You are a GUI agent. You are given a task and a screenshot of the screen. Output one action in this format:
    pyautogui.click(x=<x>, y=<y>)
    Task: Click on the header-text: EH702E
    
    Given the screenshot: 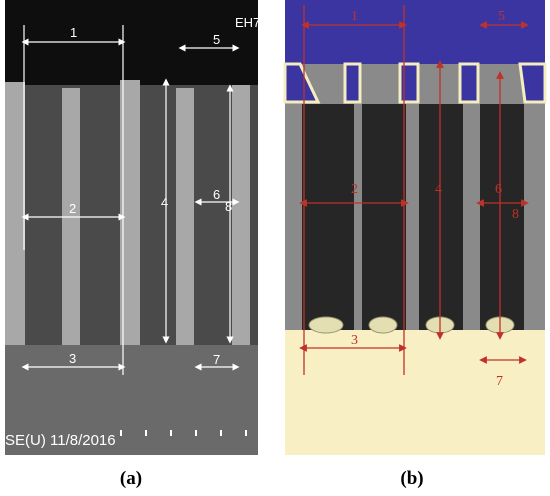 What is the action you would take?
    pyautogui.click(x=259, y=22)
    